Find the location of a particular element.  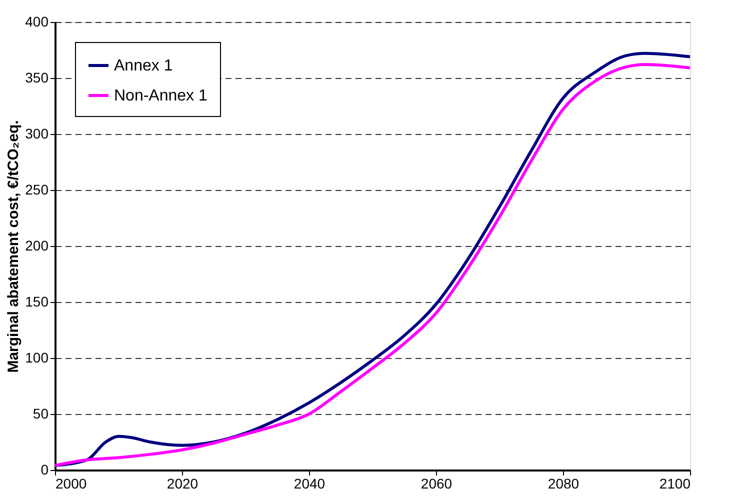

y-tick-label: 100 is located at coordinates (37, 358).